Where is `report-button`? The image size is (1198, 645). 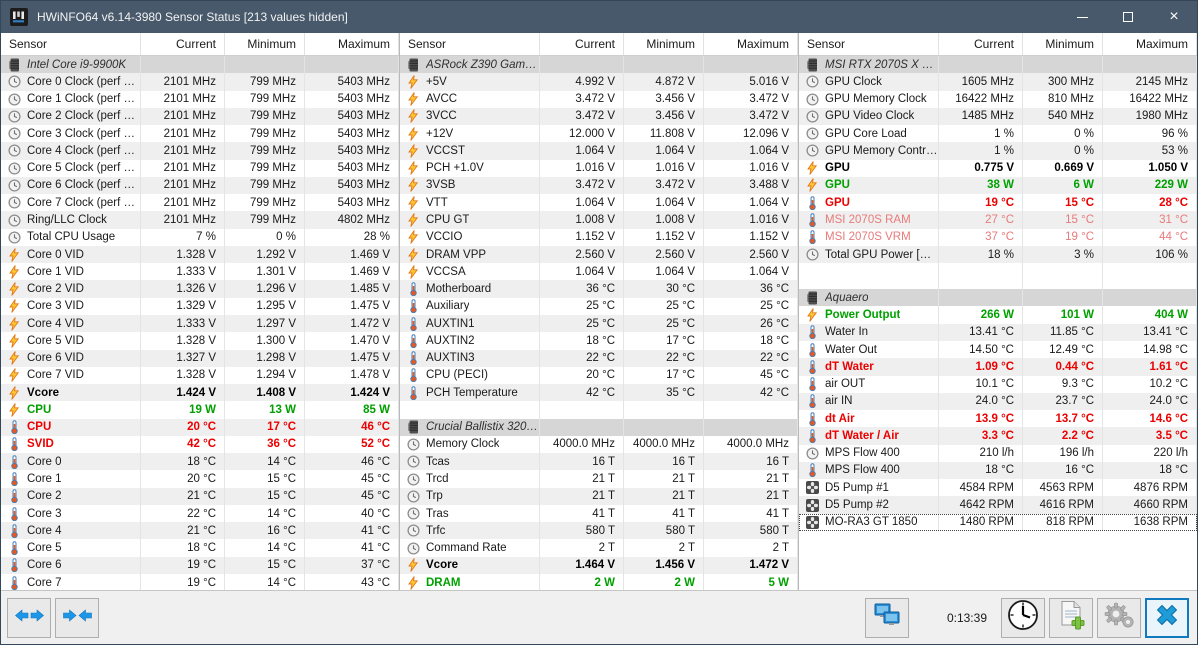 report-button is located at coordinates (1071, 617).